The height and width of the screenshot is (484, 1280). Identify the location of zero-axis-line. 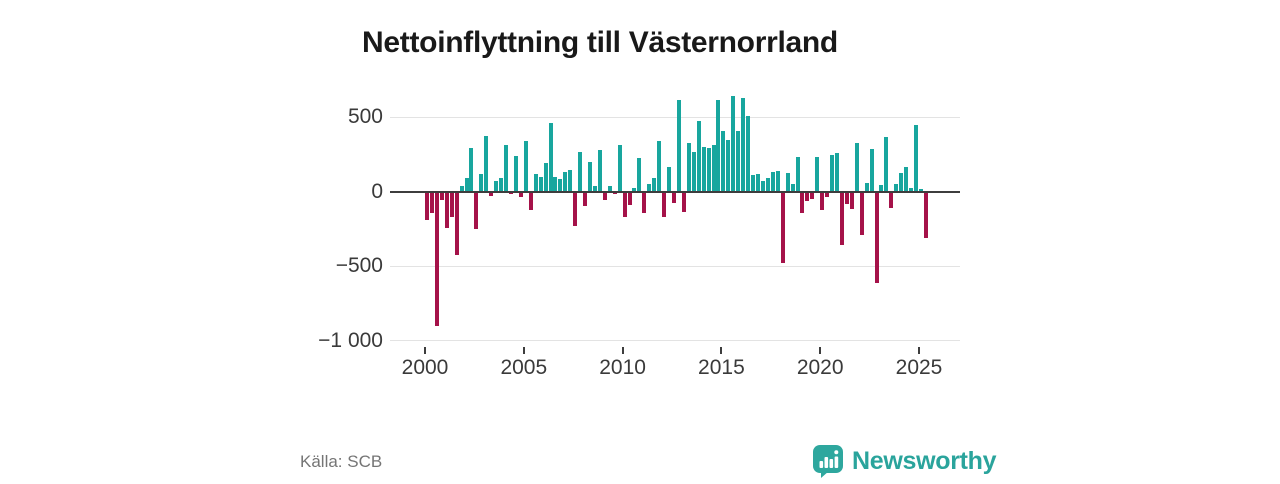
(675, 191).